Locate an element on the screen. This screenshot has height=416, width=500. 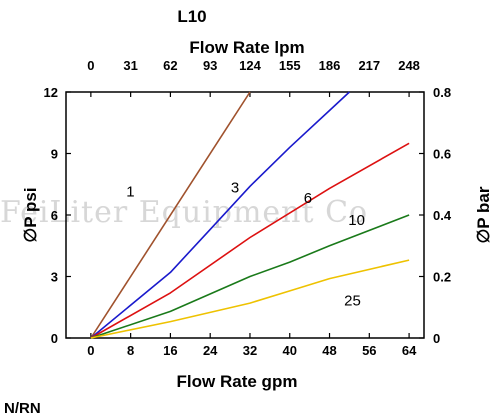
x-tick-label: 24 is located at coordinates (210, 350).